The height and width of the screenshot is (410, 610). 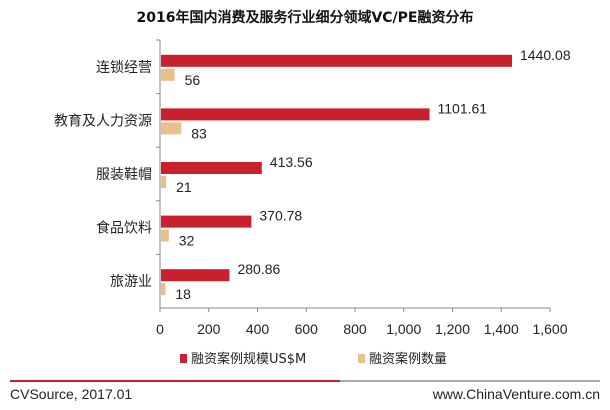 I want to click on data-label: 1440.08, so click(x=545, y=55).